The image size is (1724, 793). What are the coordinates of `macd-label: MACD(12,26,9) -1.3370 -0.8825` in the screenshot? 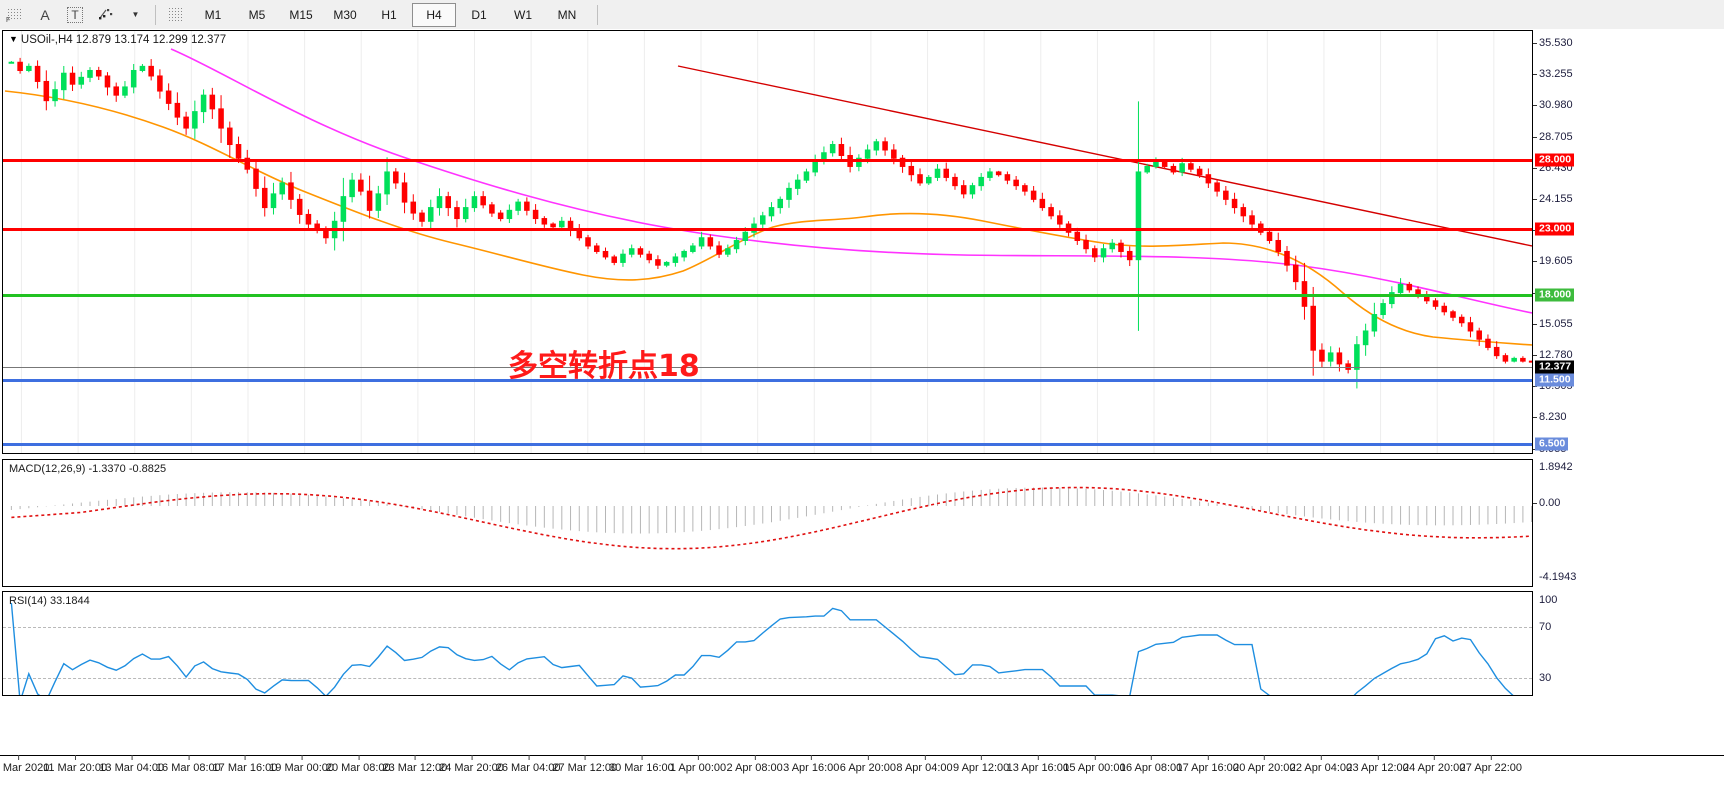 It's located at (88, 469).